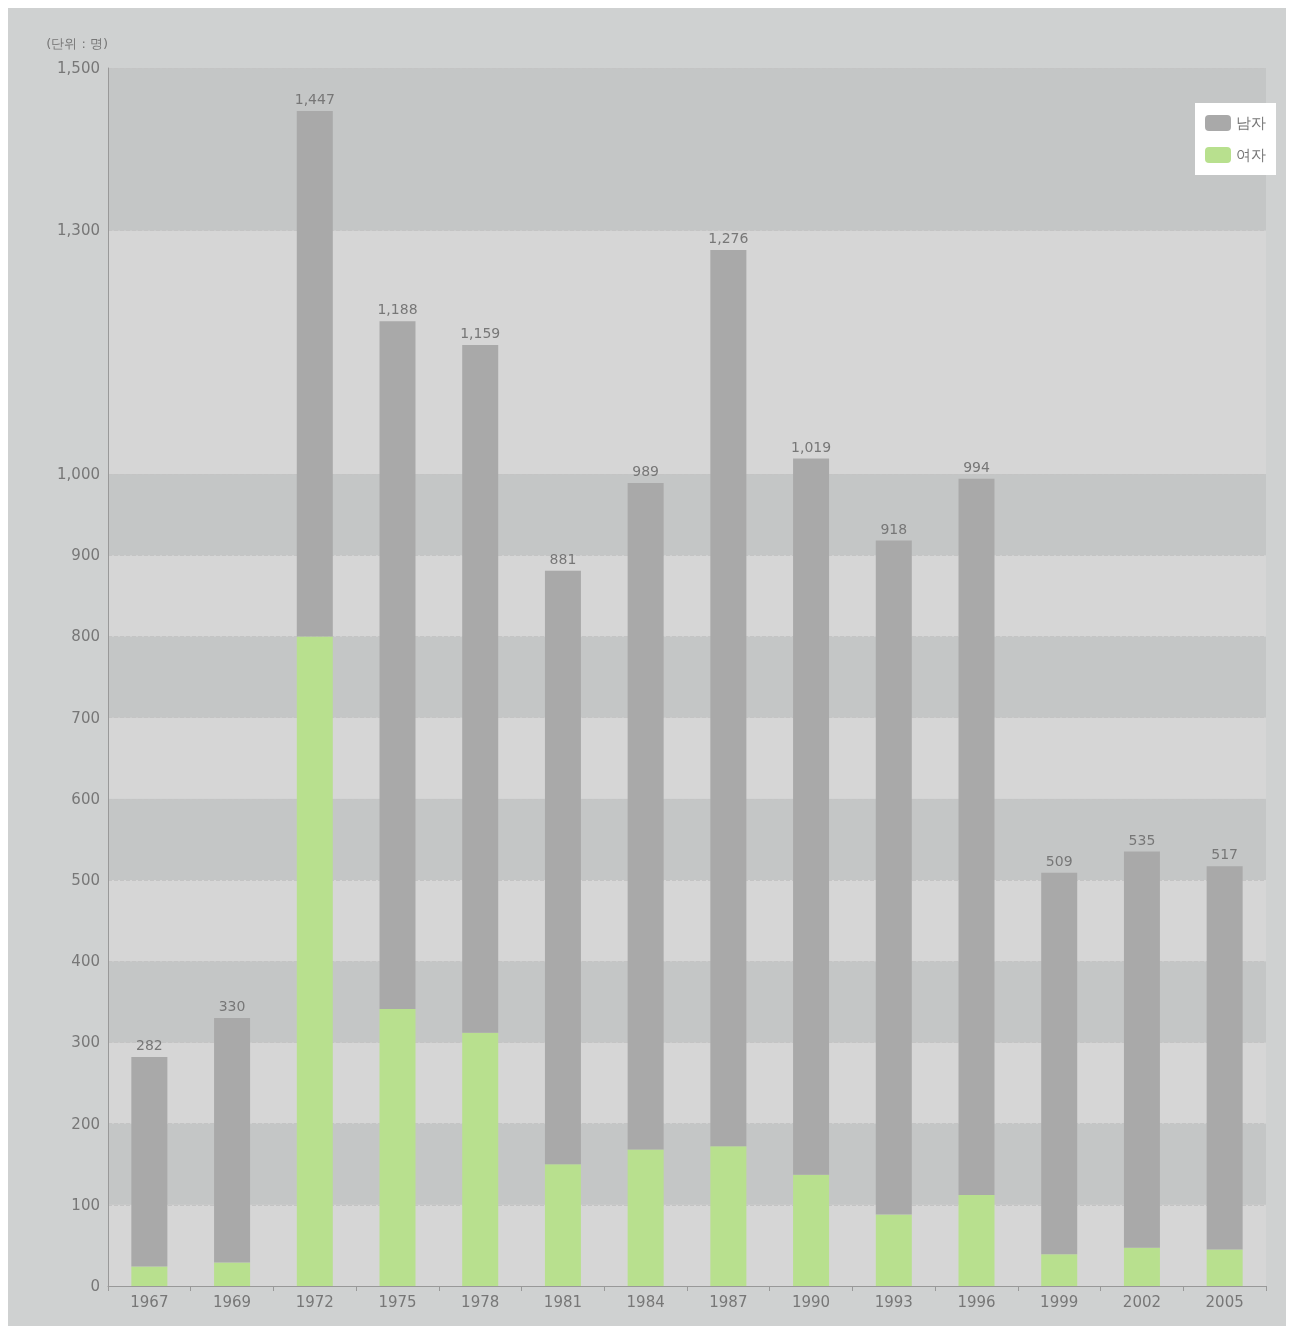  What do you see at coordinates (85, 717) in the screenshot?
I see `y-tick-label: 700` at bounding box center [85, 717].